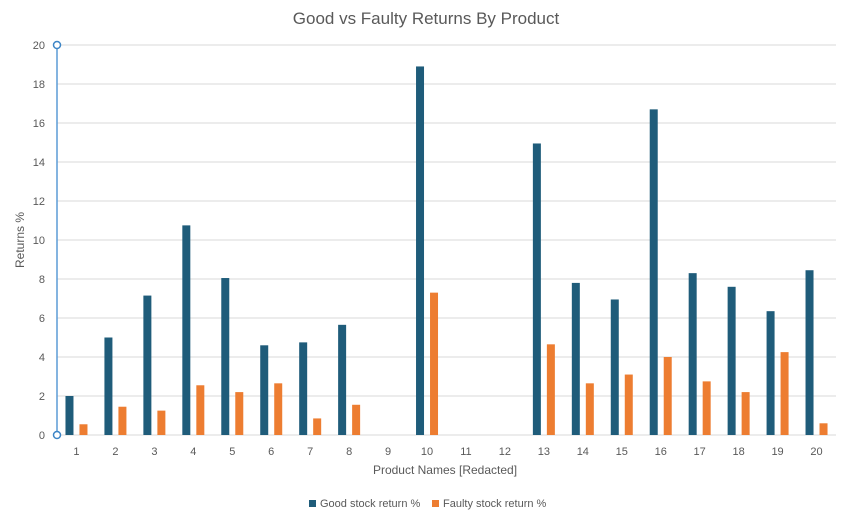 The image size is (847, 521). What do you see at coordinates (39, 124) in the screenshot?
I see `y-tick-label: 16` at bounding box center [39, 124].